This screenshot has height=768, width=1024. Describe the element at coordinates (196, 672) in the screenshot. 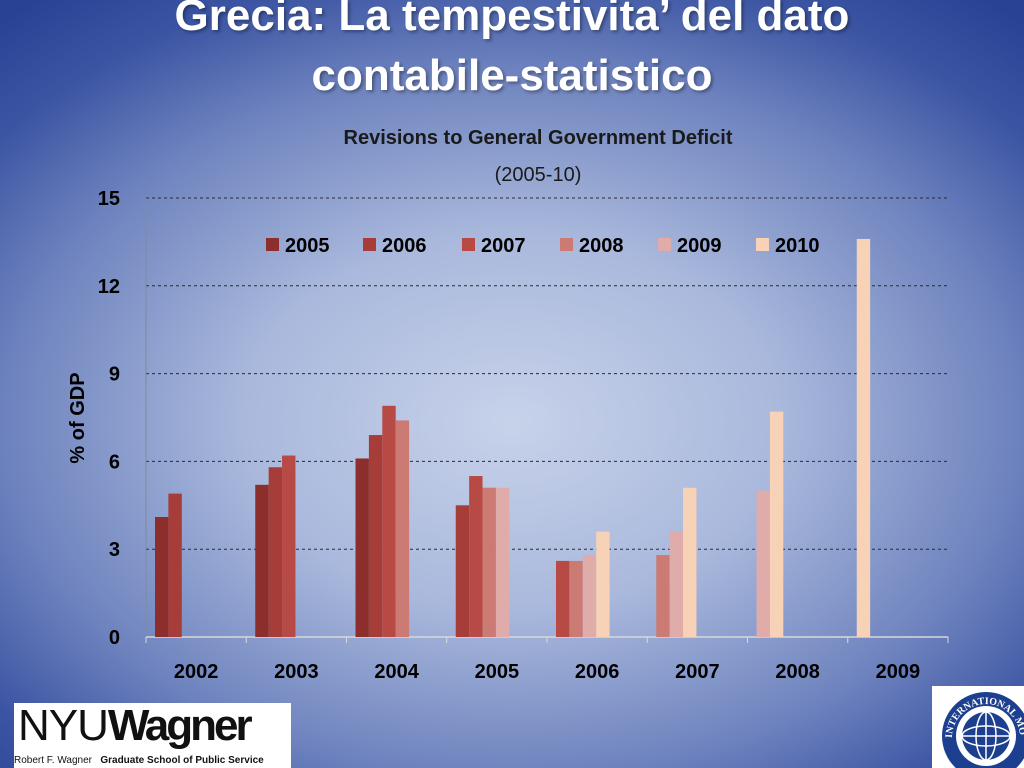

I see `x-tick-label: 2002` at that location.